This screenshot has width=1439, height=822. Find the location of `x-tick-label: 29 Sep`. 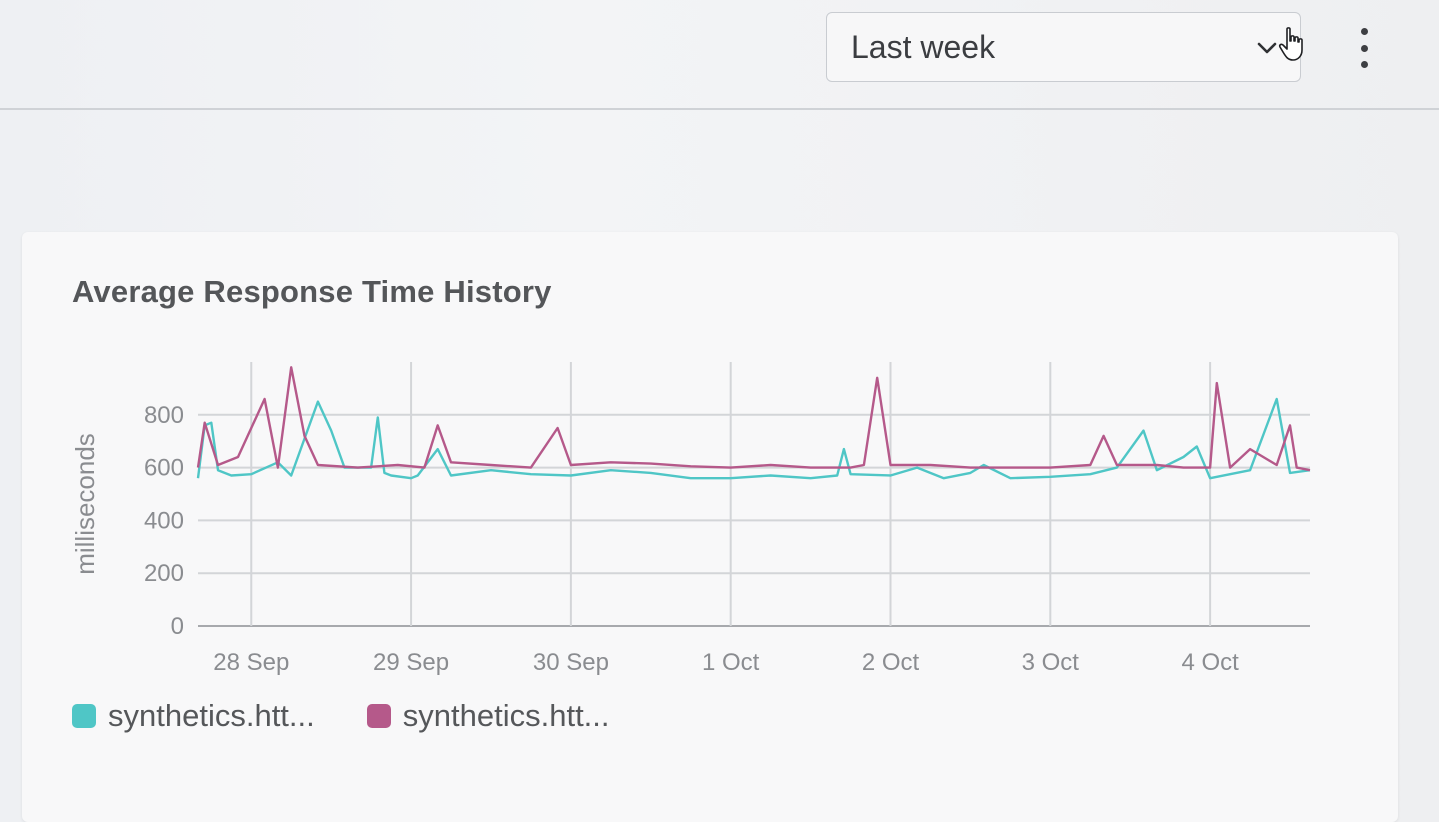

x-tick-label: 29 Sep is located at coordinates (411, 662).